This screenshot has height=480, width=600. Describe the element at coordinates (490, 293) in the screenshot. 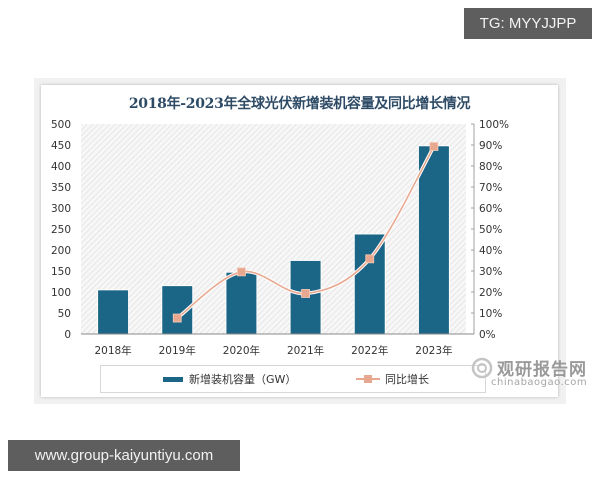

I see `right-axis-tick: 20%` at that location.